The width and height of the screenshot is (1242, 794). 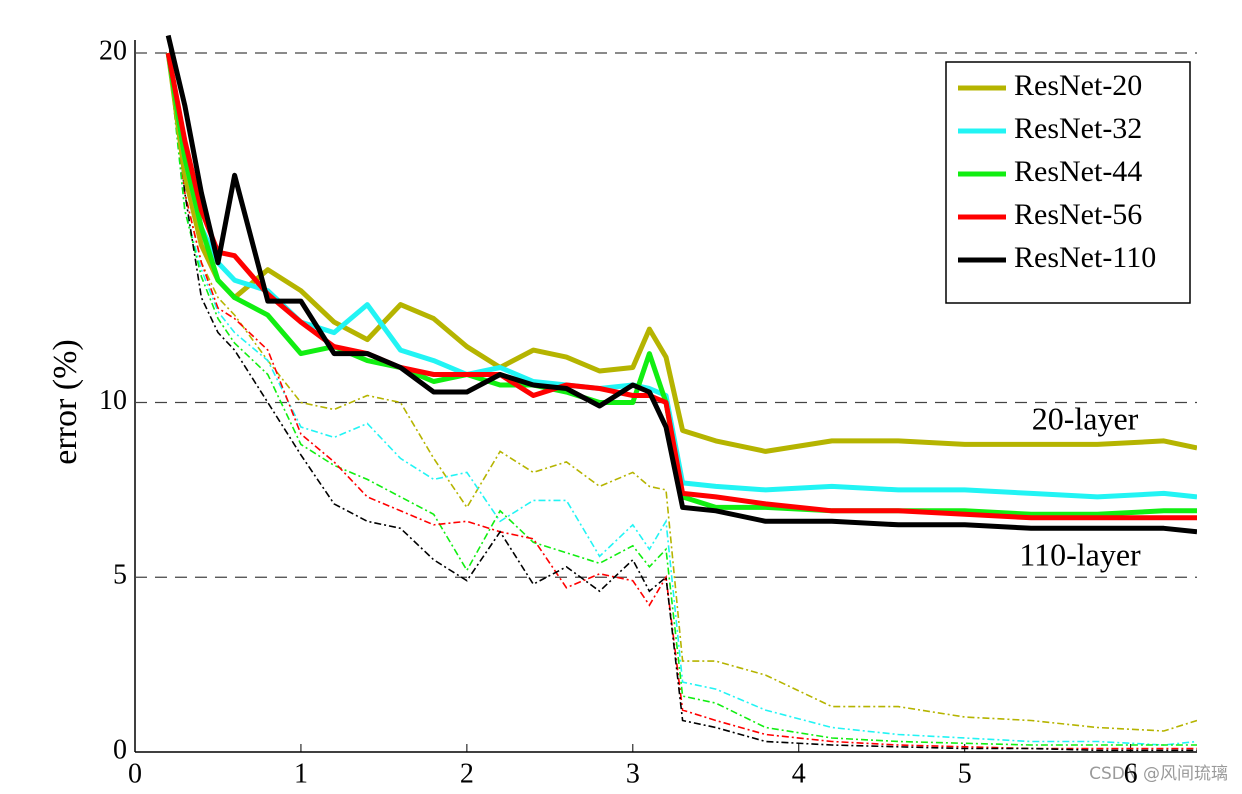 What do you see at coordinates (965, 773) in the screenshot?
I see `x-tick-label: 5` at bounding box center [965, 773].